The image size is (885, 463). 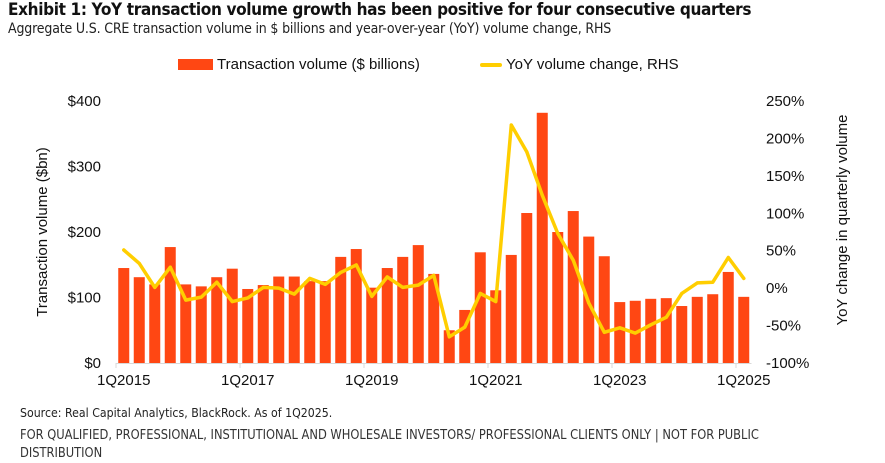 What do you see at coordinates (785, 213) in the screenshot?
I see `right-tick-label: 100%` at bounding box center [785, 213].